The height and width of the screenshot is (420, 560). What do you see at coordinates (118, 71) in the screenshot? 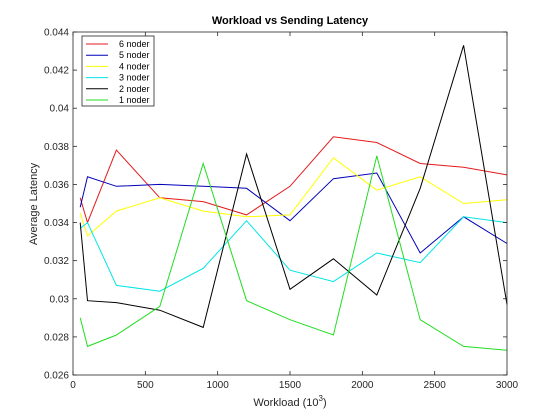
I see `legend-box` at bounding box center [118, 71].